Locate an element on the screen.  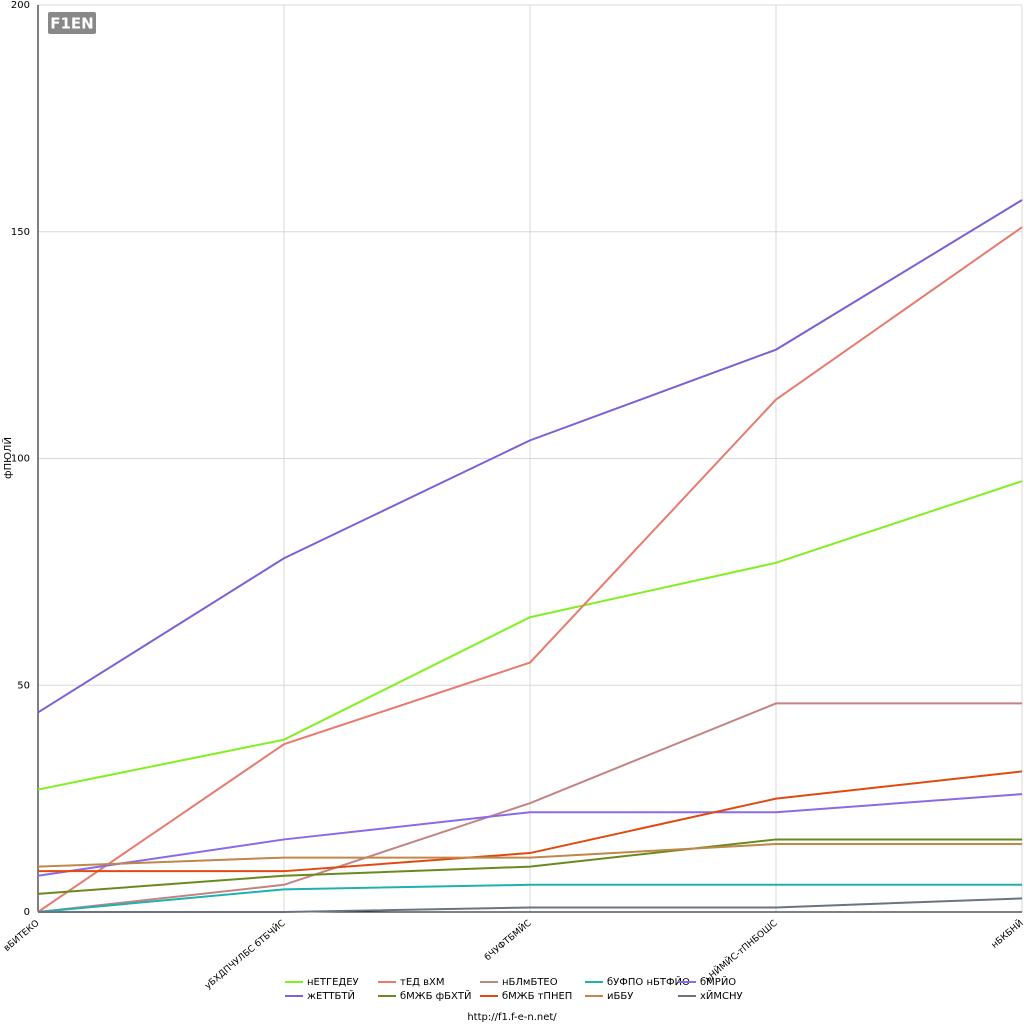
logo: F1EN is located at coordinates (72, 23).